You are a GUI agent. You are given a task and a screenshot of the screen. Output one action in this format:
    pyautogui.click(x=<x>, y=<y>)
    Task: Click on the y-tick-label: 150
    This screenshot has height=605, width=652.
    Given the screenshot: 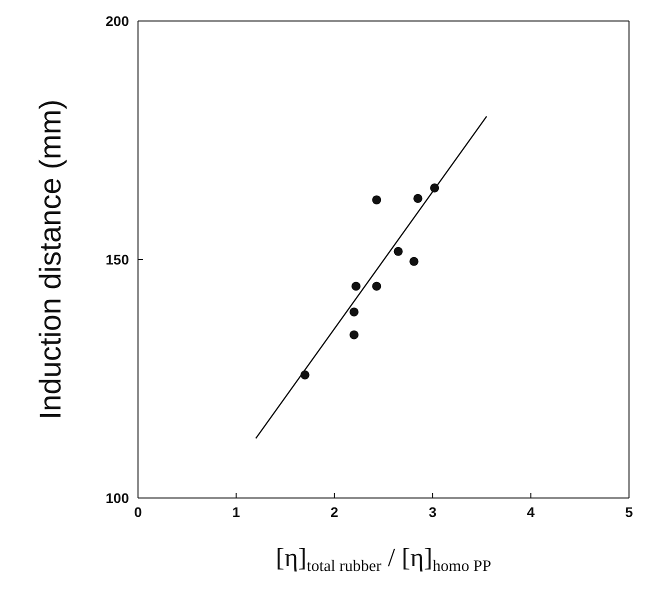 What is the action you would take?
    pyautogui.click(x=118, y=259)
    